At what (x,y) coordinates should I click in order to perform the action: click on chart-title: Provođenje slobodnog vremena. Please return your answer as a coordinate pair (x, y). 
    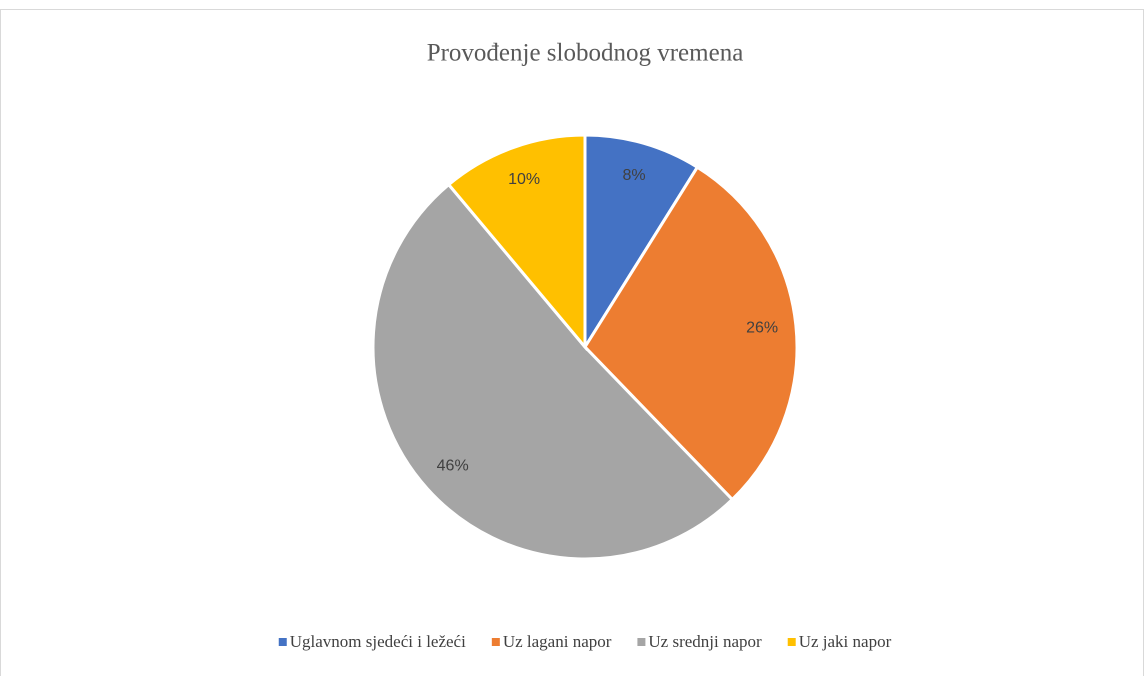
    Looking at the image, I should click on (585, 53).